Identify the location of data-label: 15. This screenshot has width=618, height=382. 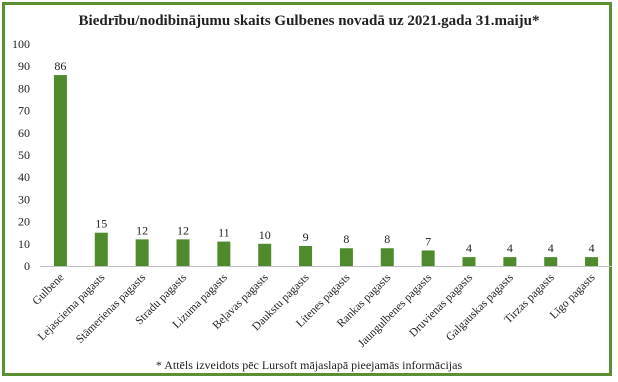
(101, 224).